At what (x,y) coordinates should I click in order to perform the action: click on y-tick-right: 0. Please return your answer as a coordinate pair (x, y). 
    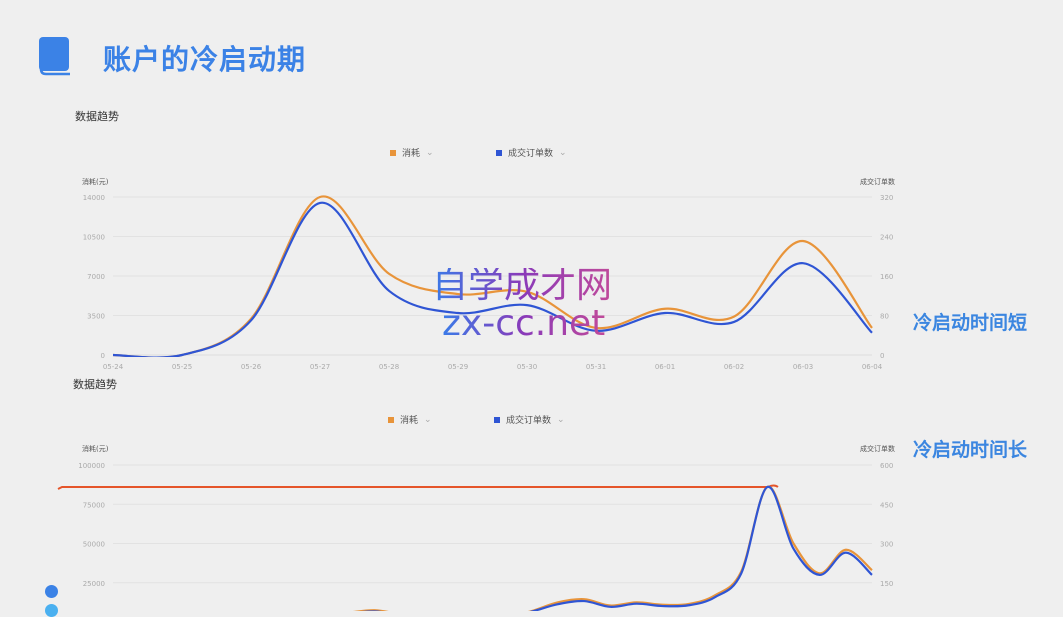
    Looking at the image, I should click on (882, 356).